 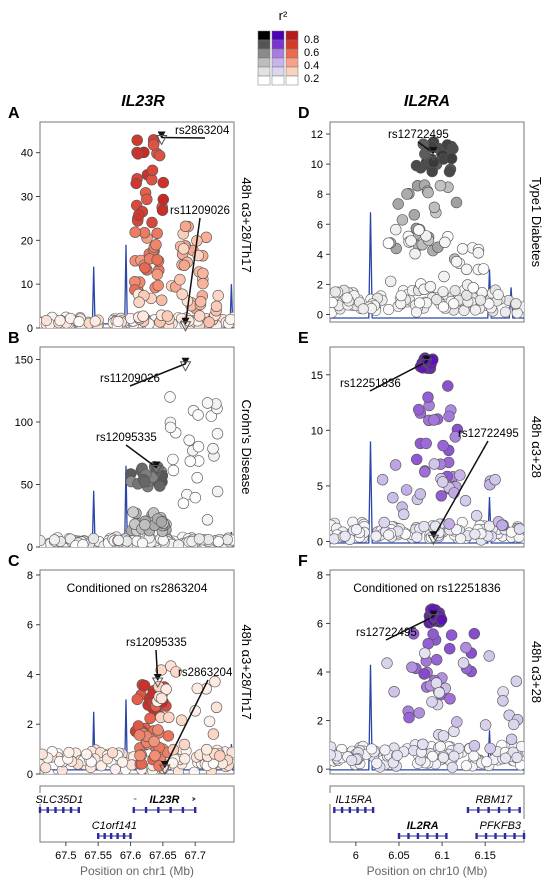 I want to click on y-tick-label: 20, so click(x=27, y=241).